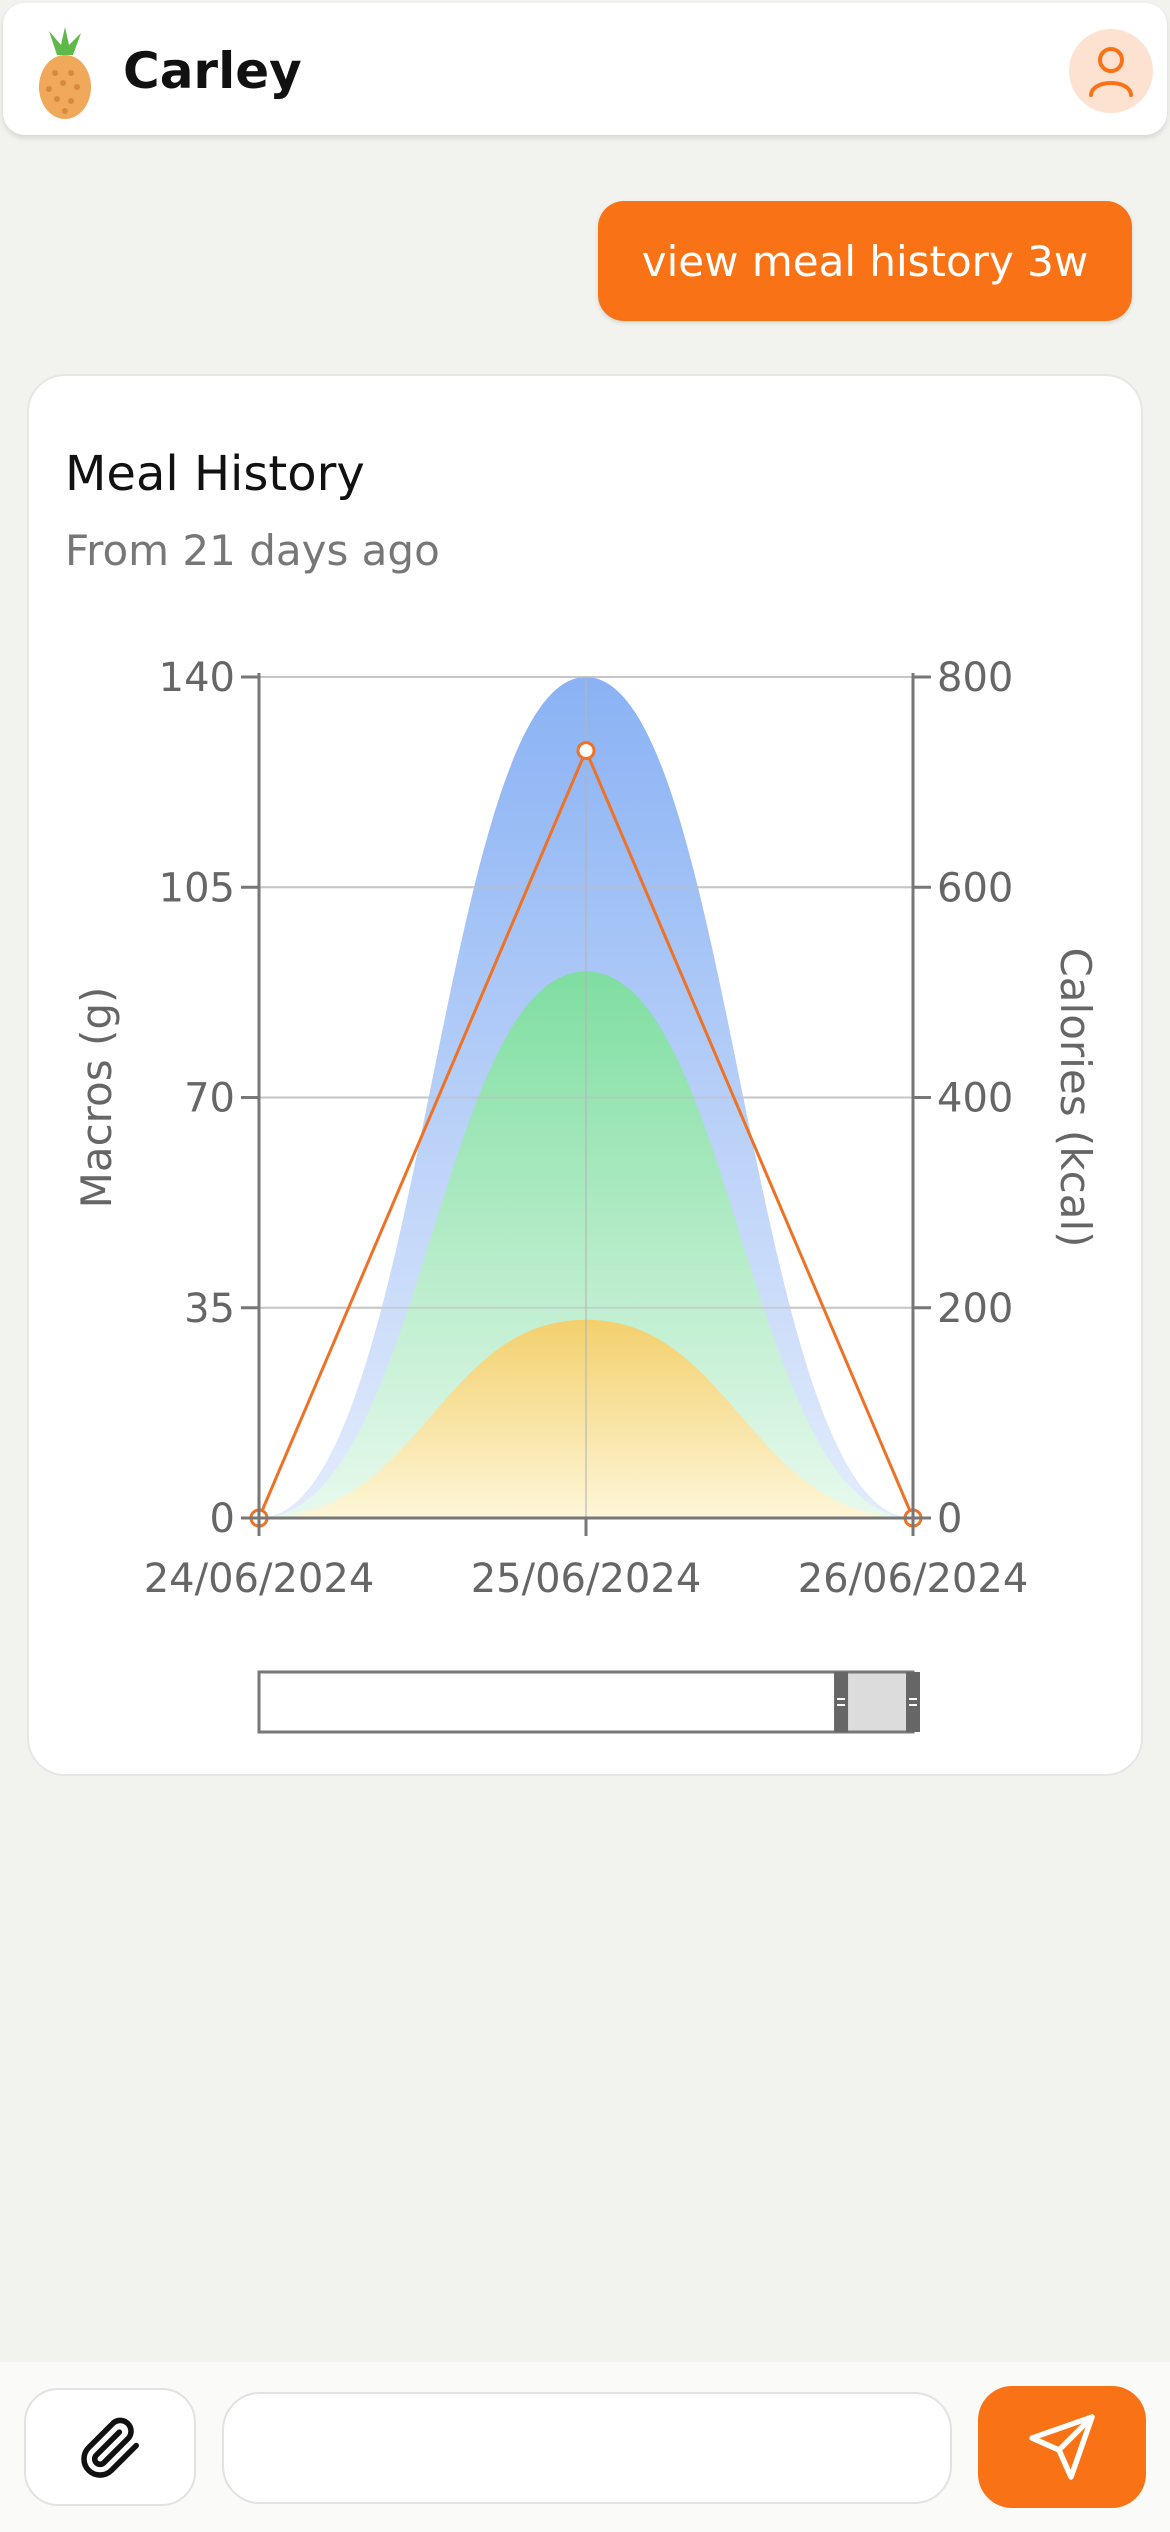 The height and width of the screenshot is (2532, 1170). What do you see at coordinates (197, 888) in the screenshot?
I see `left-tick-label: 105` at bounding box center [197, 888].